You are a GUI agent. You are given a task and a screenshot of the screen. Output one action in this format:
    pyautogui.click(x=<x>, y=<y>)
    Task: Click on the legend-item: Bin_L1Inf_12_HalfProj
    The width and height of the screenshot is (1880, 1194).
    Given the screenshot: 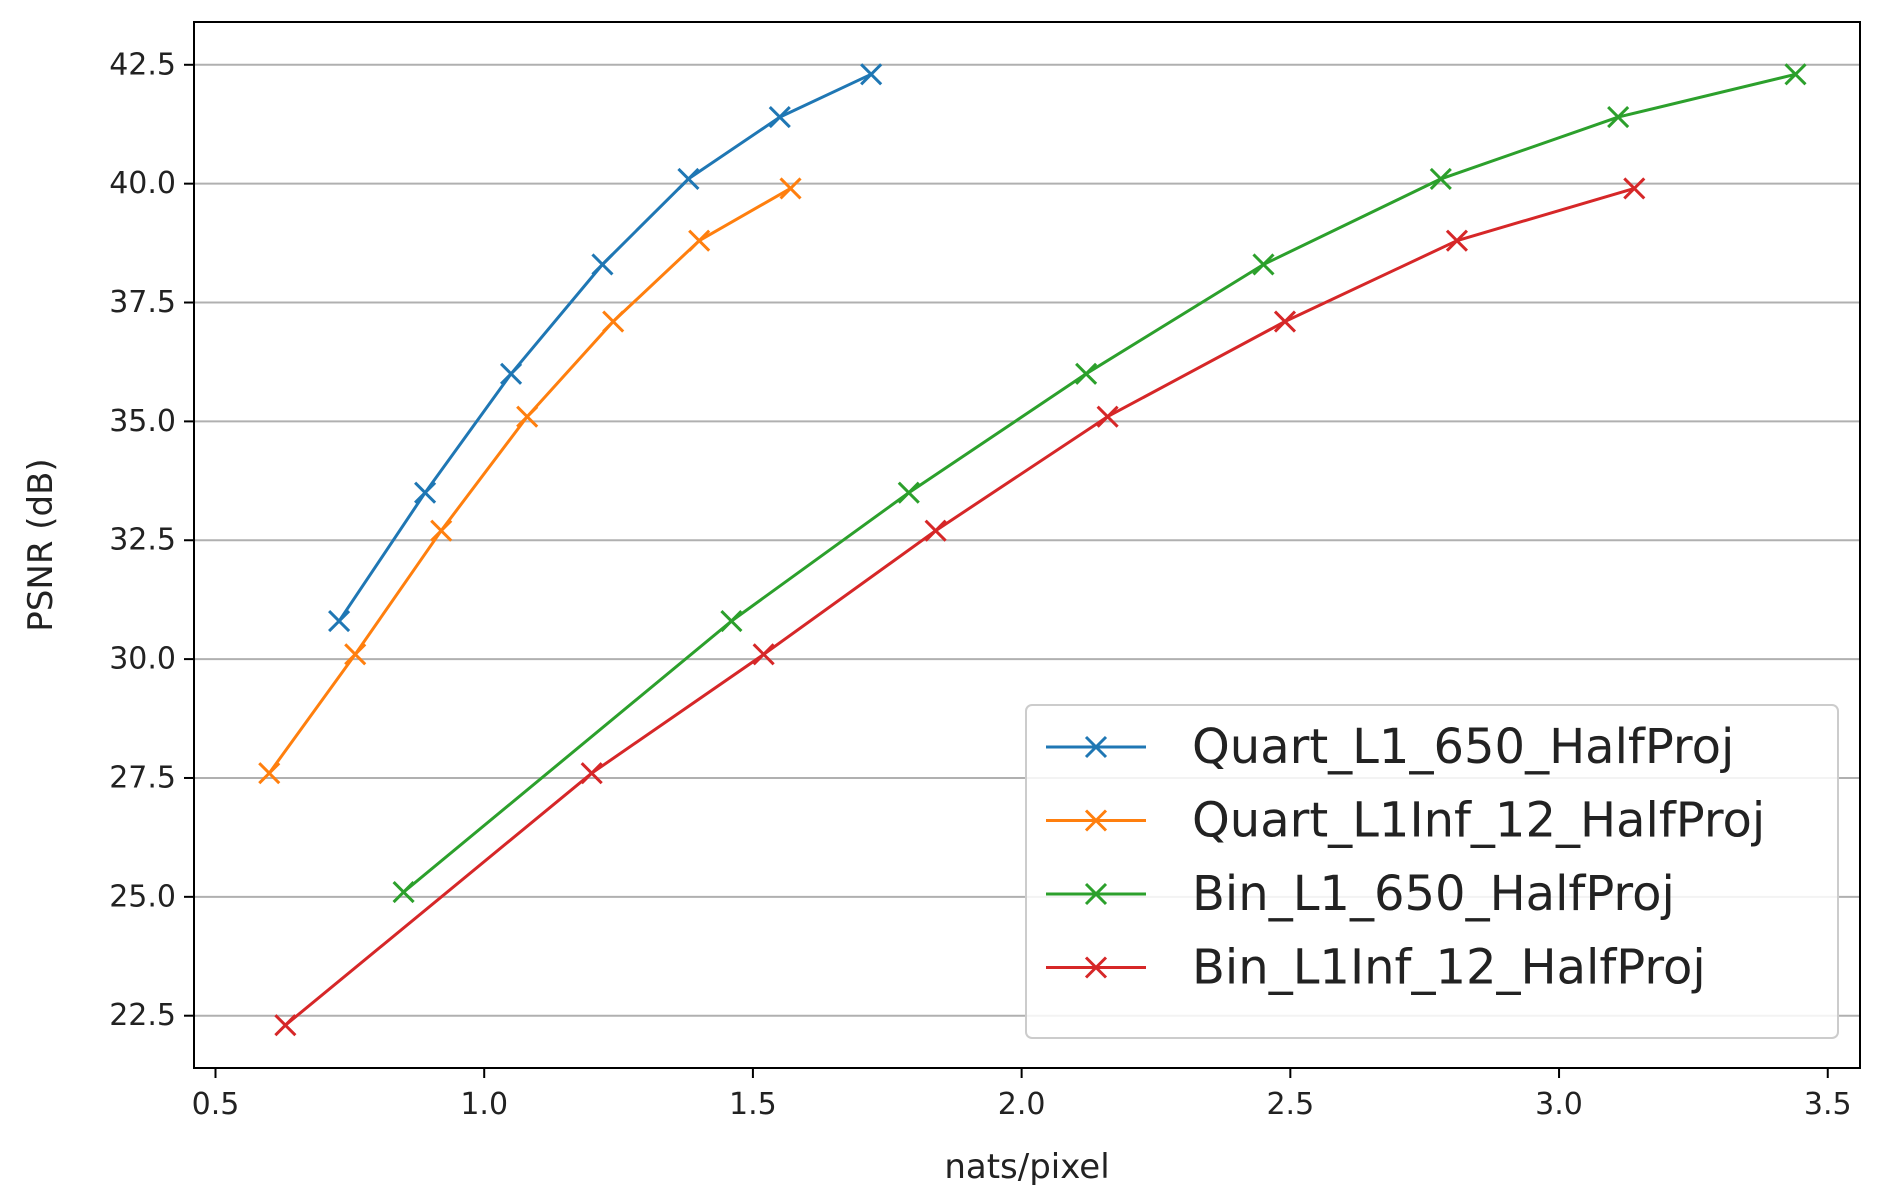 What is the action you would take?
    pyautogui.click(x=1376, y=968)
    